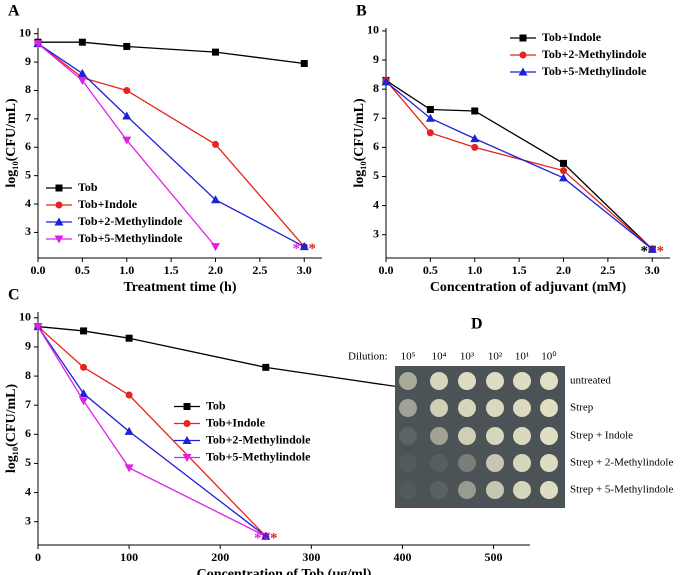 Image resolution: width=687 pixels, height=575 pixels. What do you see at coordinates (180, 287) in the screenshot?
I see `x-axis-label: Treatment time (h)` at bounding box center [180, 287].